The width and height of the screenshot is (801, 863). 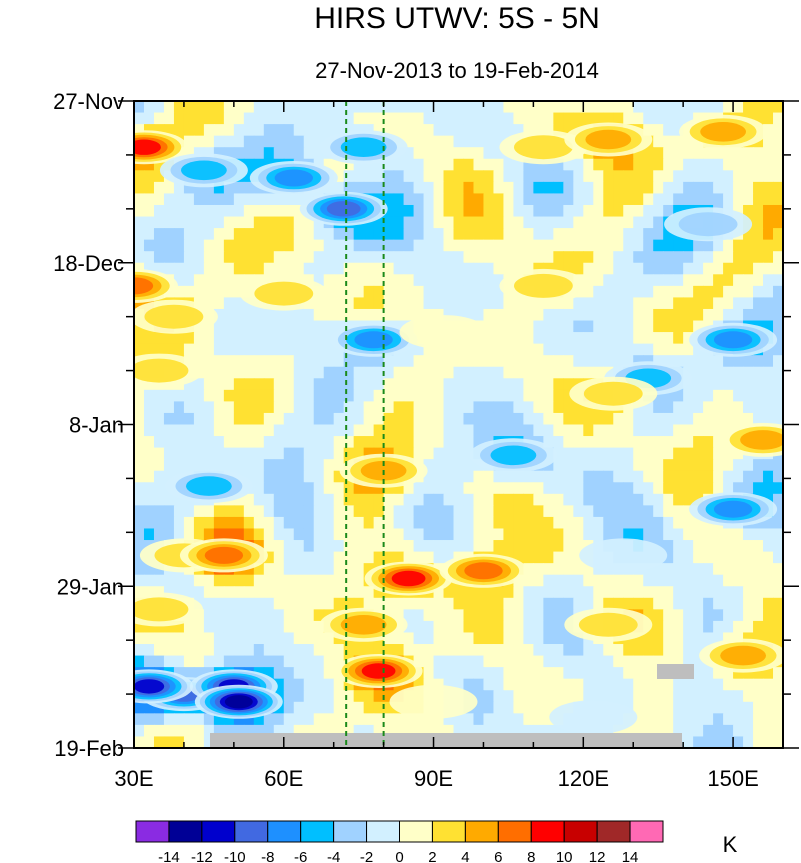 I want to click on feature-contour, so click(x=408, y=578).